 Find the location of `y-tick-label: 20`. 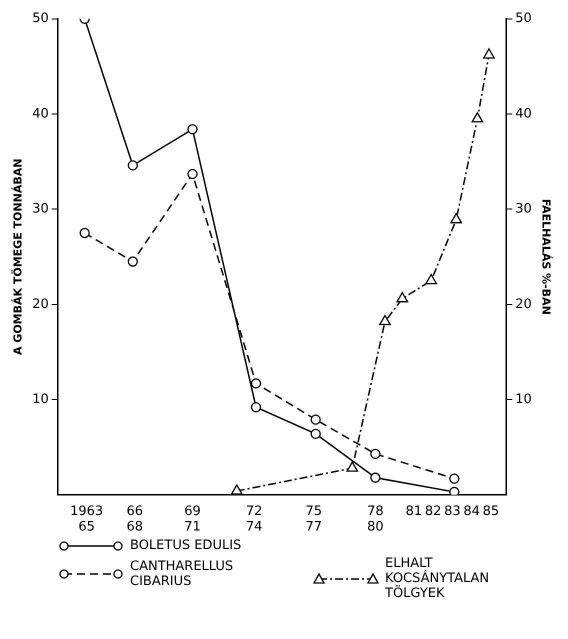

y-tick-label: 20 is located at coordinates (40, 304).